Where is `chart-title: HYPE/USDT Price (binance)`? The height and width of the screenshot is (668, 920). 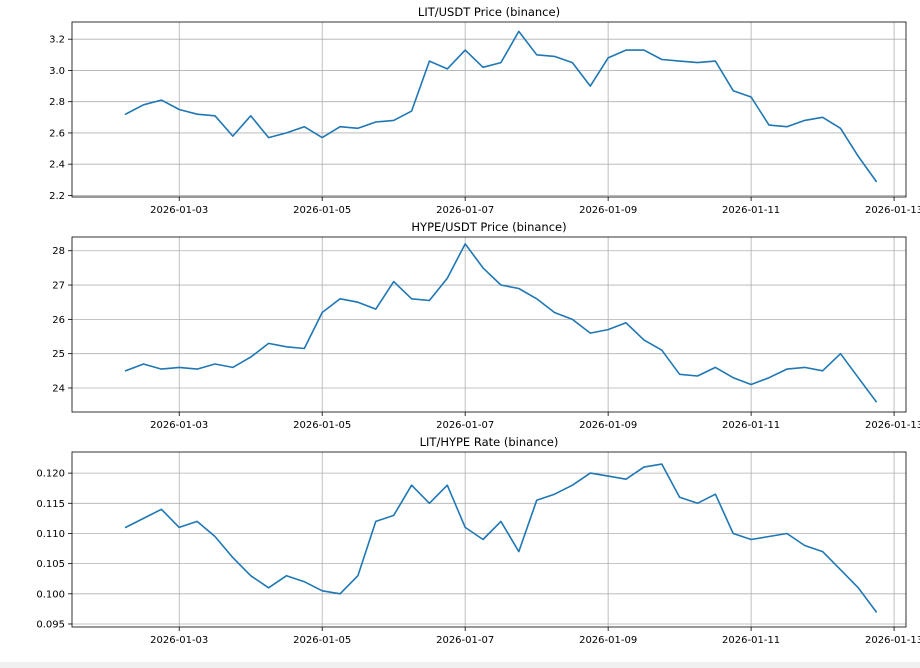 chart-title: HYPE/USDT Price (binance) is located at coordinates (488, 227).